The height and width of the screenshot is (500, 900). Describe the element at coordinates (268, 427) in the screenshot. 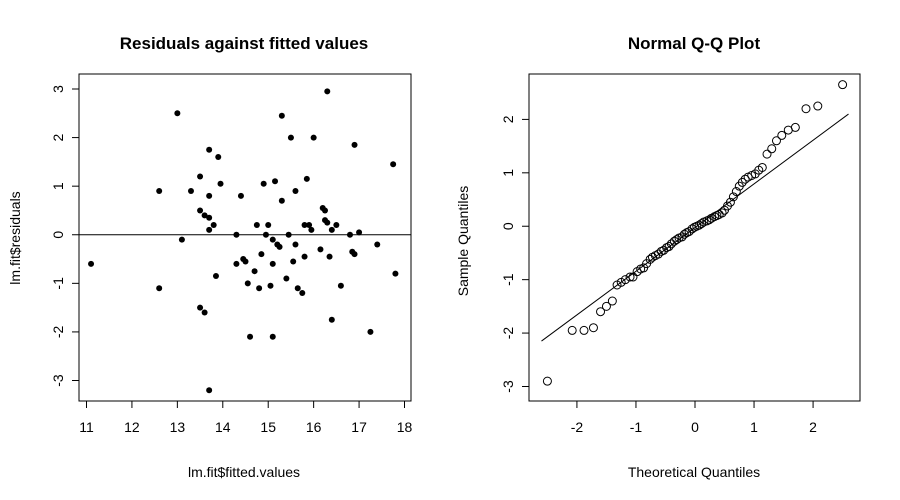

I see `x-tick-label: 15` at that location.